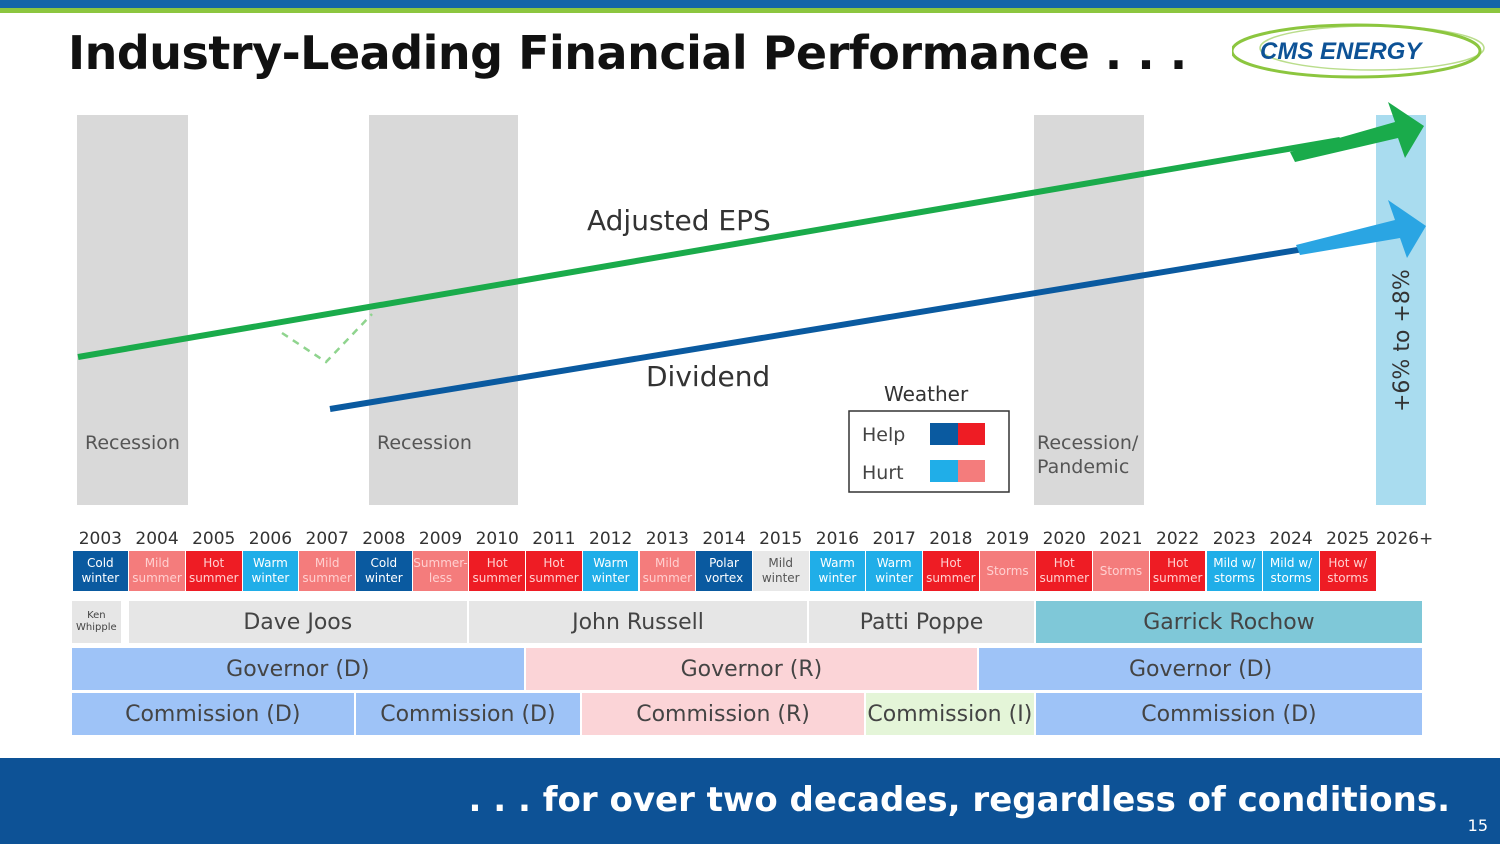  I want to click on year-tick-label: 2015, so click(781, 539).